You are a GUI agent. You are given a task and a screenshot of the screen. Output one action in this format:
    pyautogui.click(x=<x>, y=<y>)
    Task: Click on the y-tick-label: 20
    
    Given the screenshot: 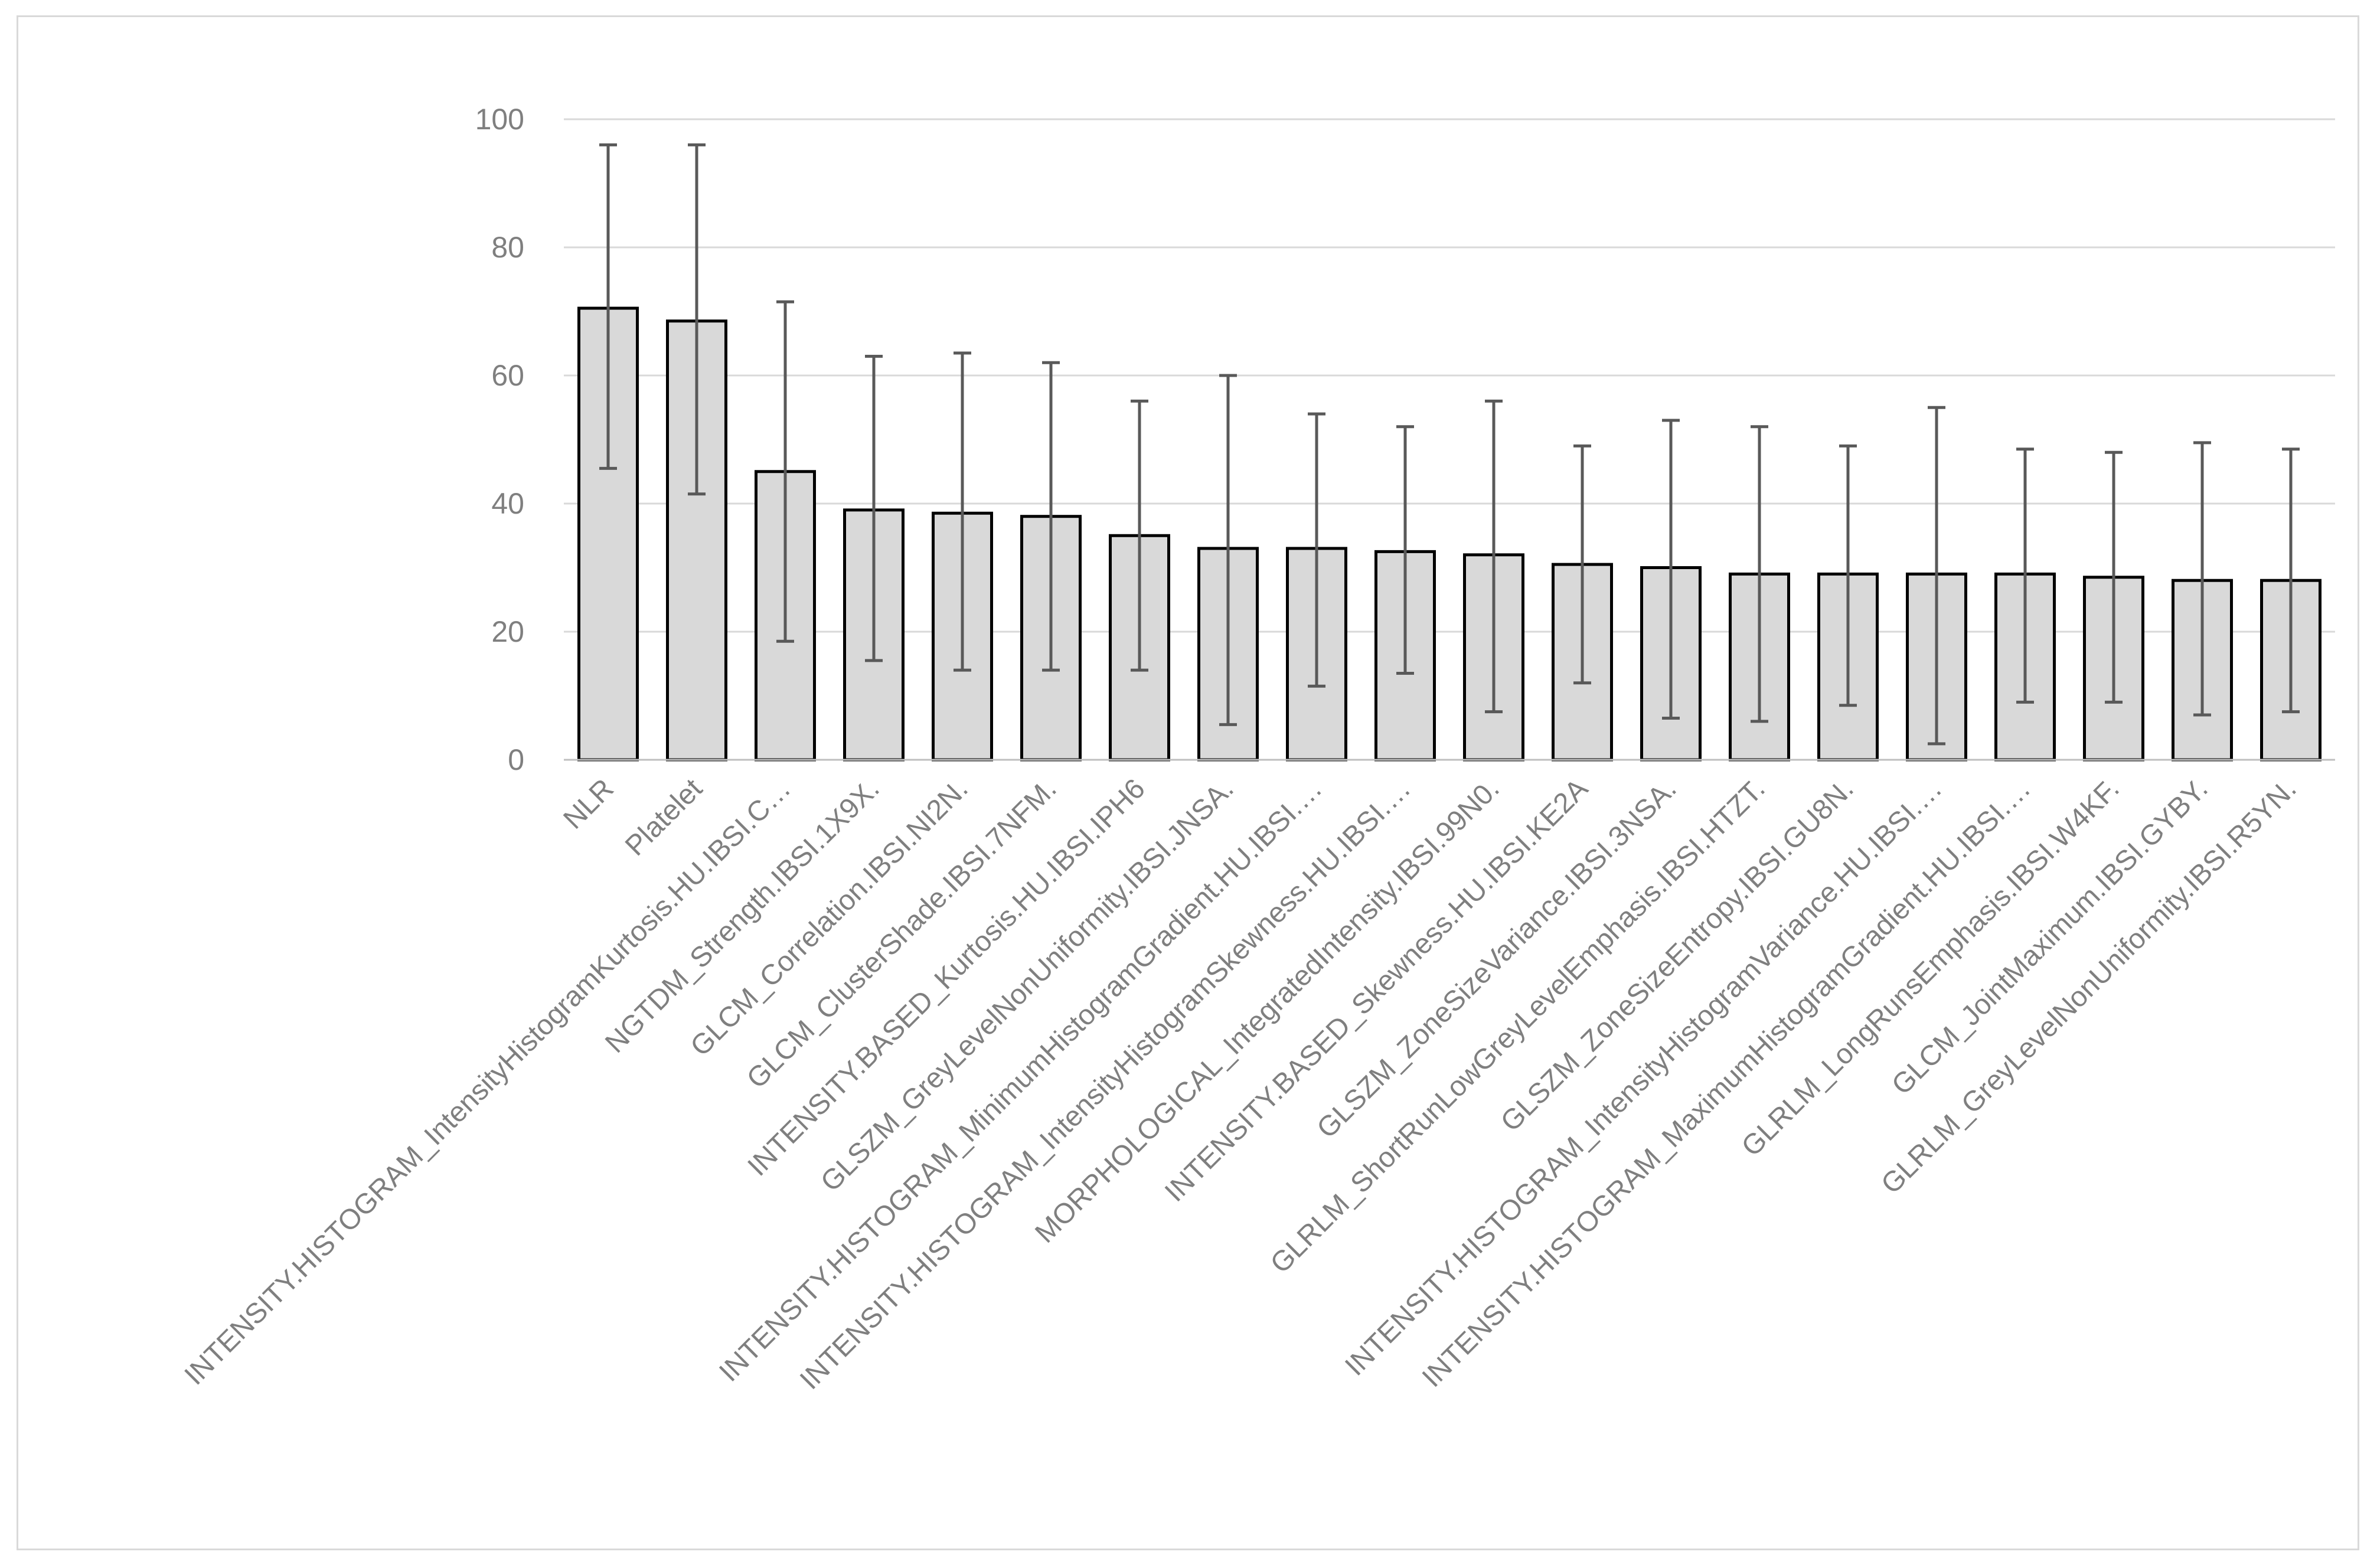 What is the action you would take?
    pyautogui.click(x=507, y=631)
    